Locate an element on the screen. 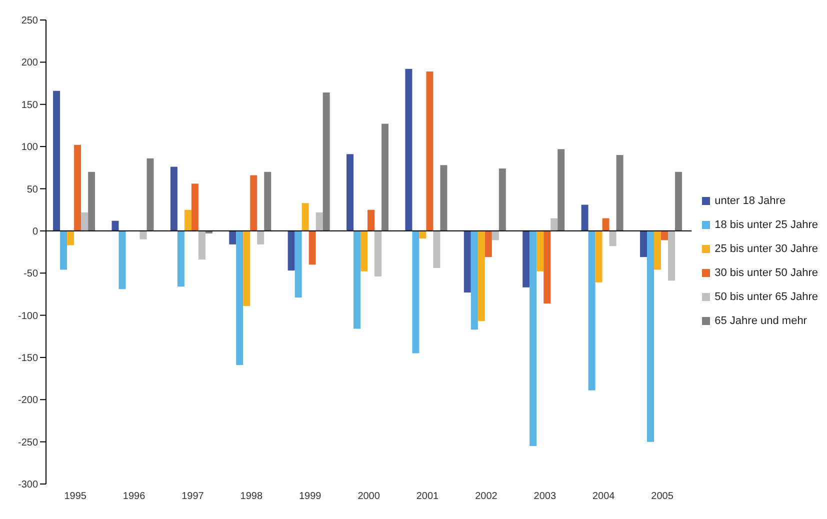 The height and width of the screenshot is (519, 827). y-tick-label: -250 is located at coordinates (28, 442).